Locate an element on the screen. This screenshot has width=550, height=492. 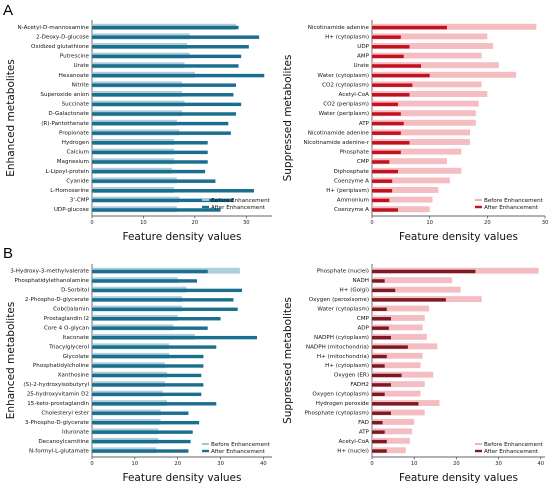
category-label: Phosphatidylethanolamine is located at coordinates (52, 281).